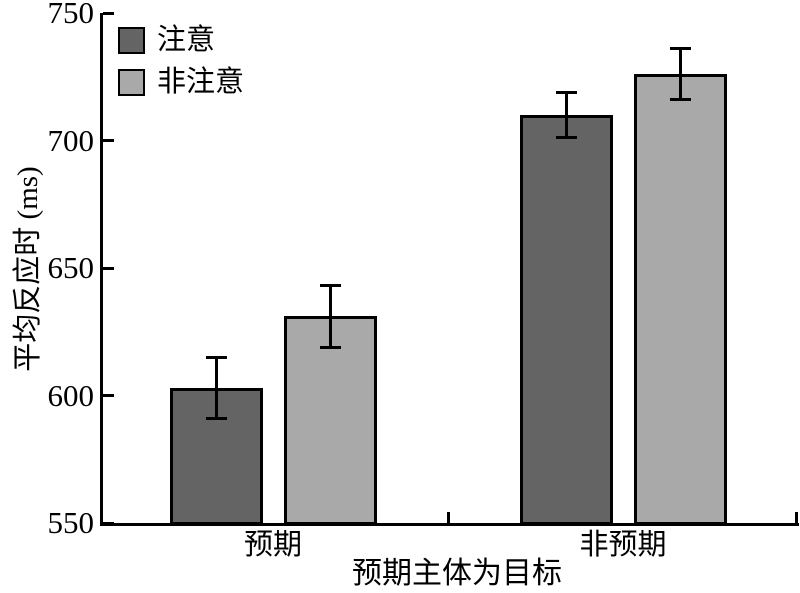 The image size is (800, 593). What do you see at coordinates (101, 269) in the screenshot?
I see `y-axis-line` at bounding box center [101, 269].